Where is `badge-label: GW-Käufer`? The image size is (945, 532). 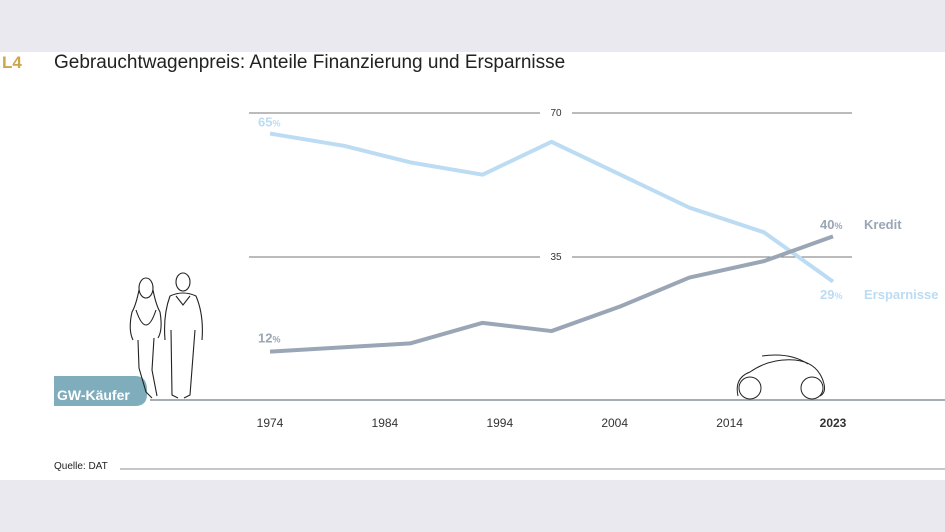 badge-label: GW-Käufer is located at coordinates (93, 395).